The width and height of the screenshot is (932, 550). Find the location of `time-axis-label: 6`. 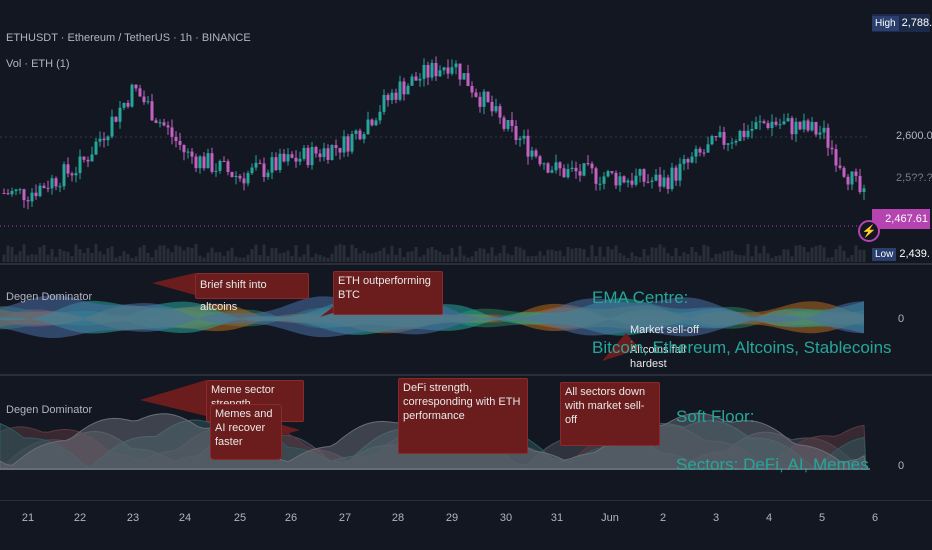

time-axis-label: 6 is located at coordinates (875, 518).